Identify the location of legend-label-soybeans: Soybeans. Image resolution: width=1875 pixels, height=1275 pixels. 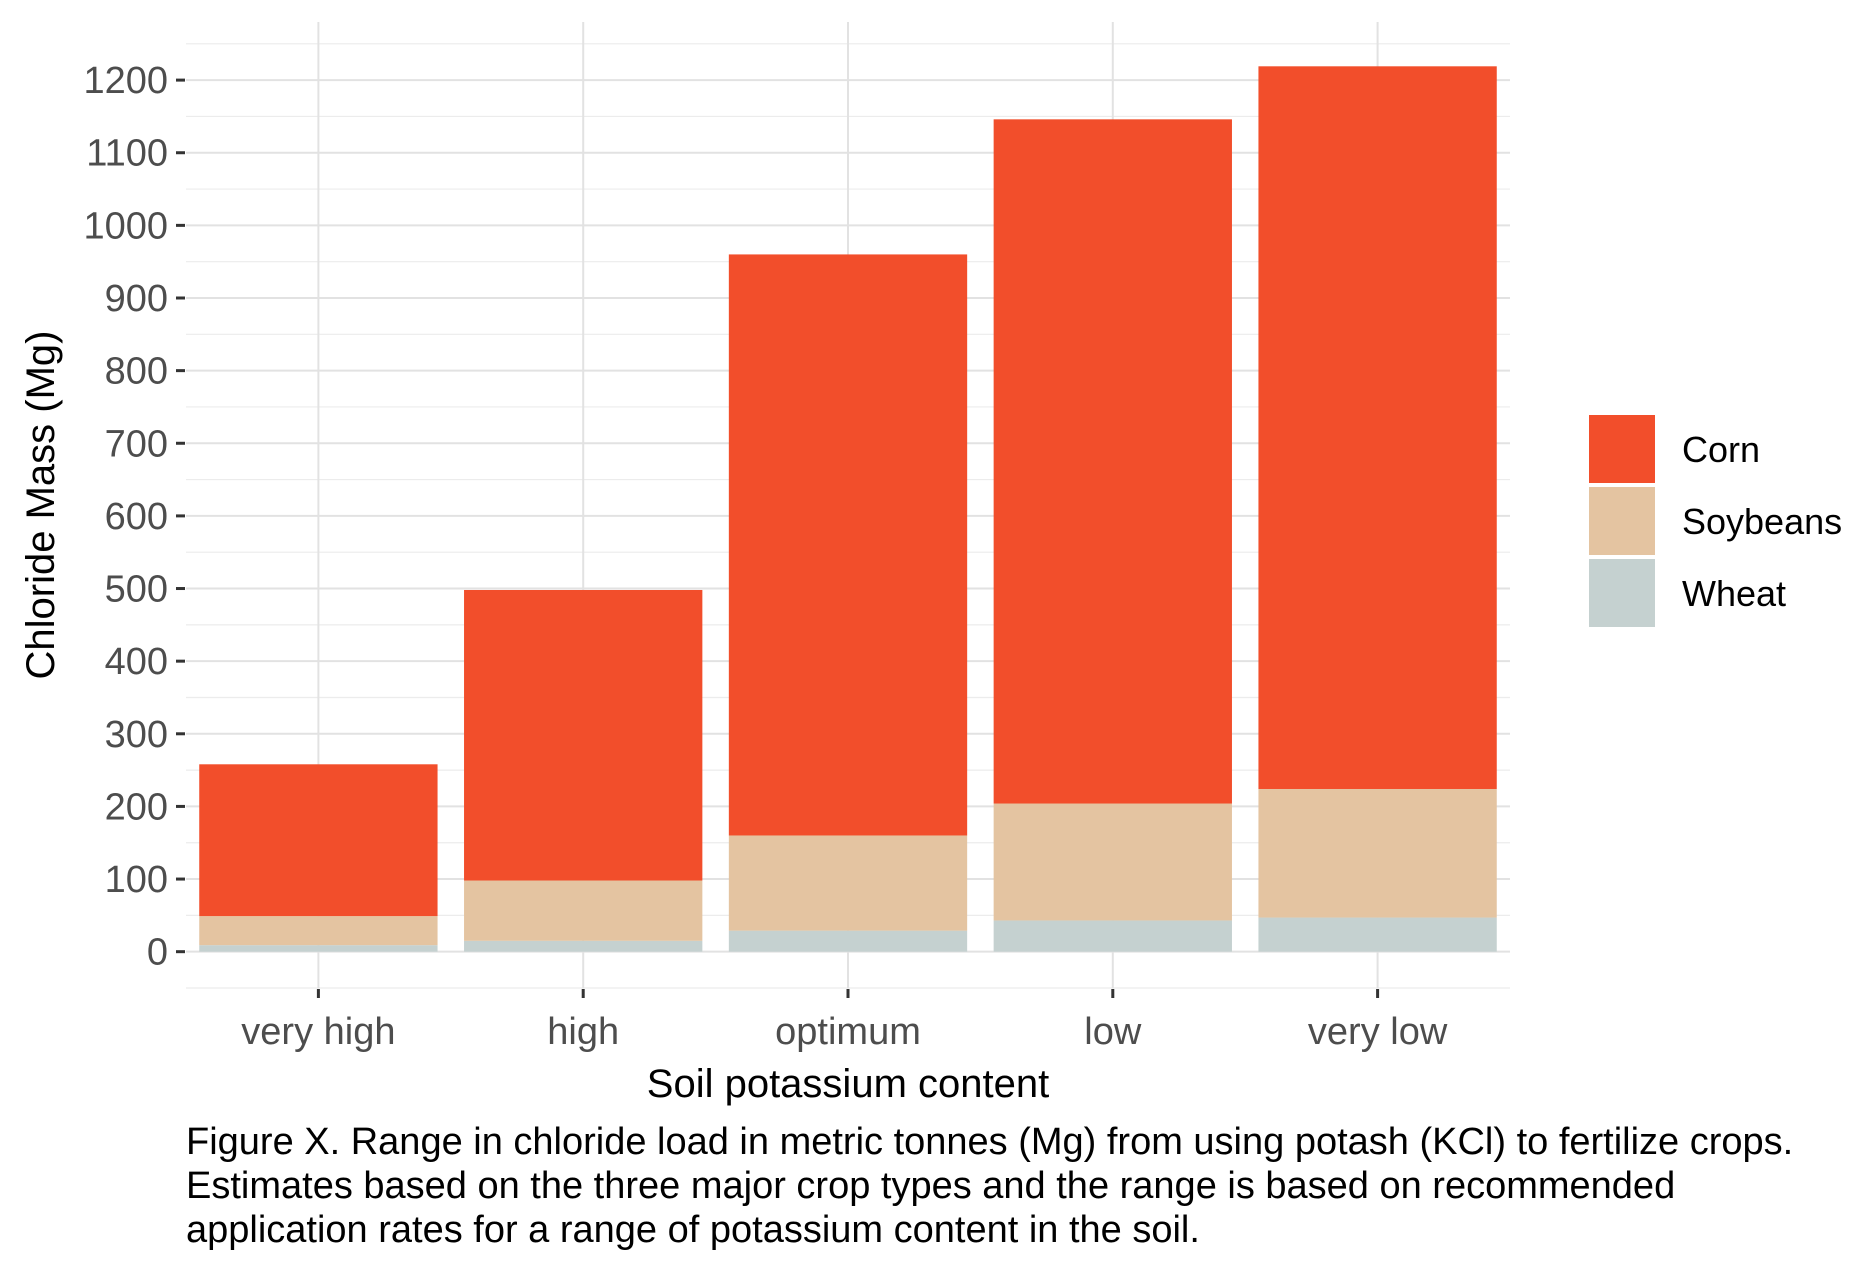
(1762, 521).